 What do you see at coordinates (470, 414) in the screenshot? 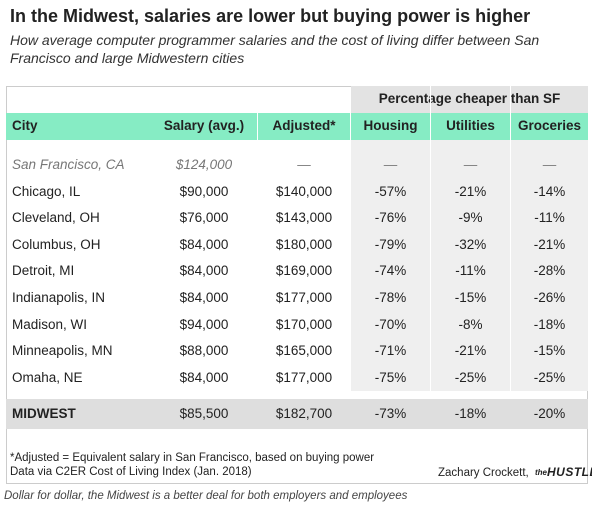
I see `summary-cell: -18%` at bounding box center [470, 414].